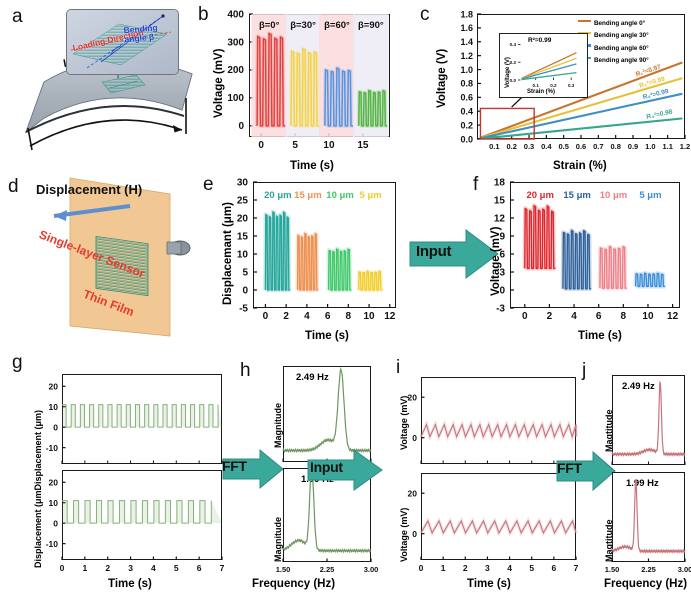  Describe the element at coordinates (615, 146) in the screenshot. I see `svg-text: 0.8` at that location.